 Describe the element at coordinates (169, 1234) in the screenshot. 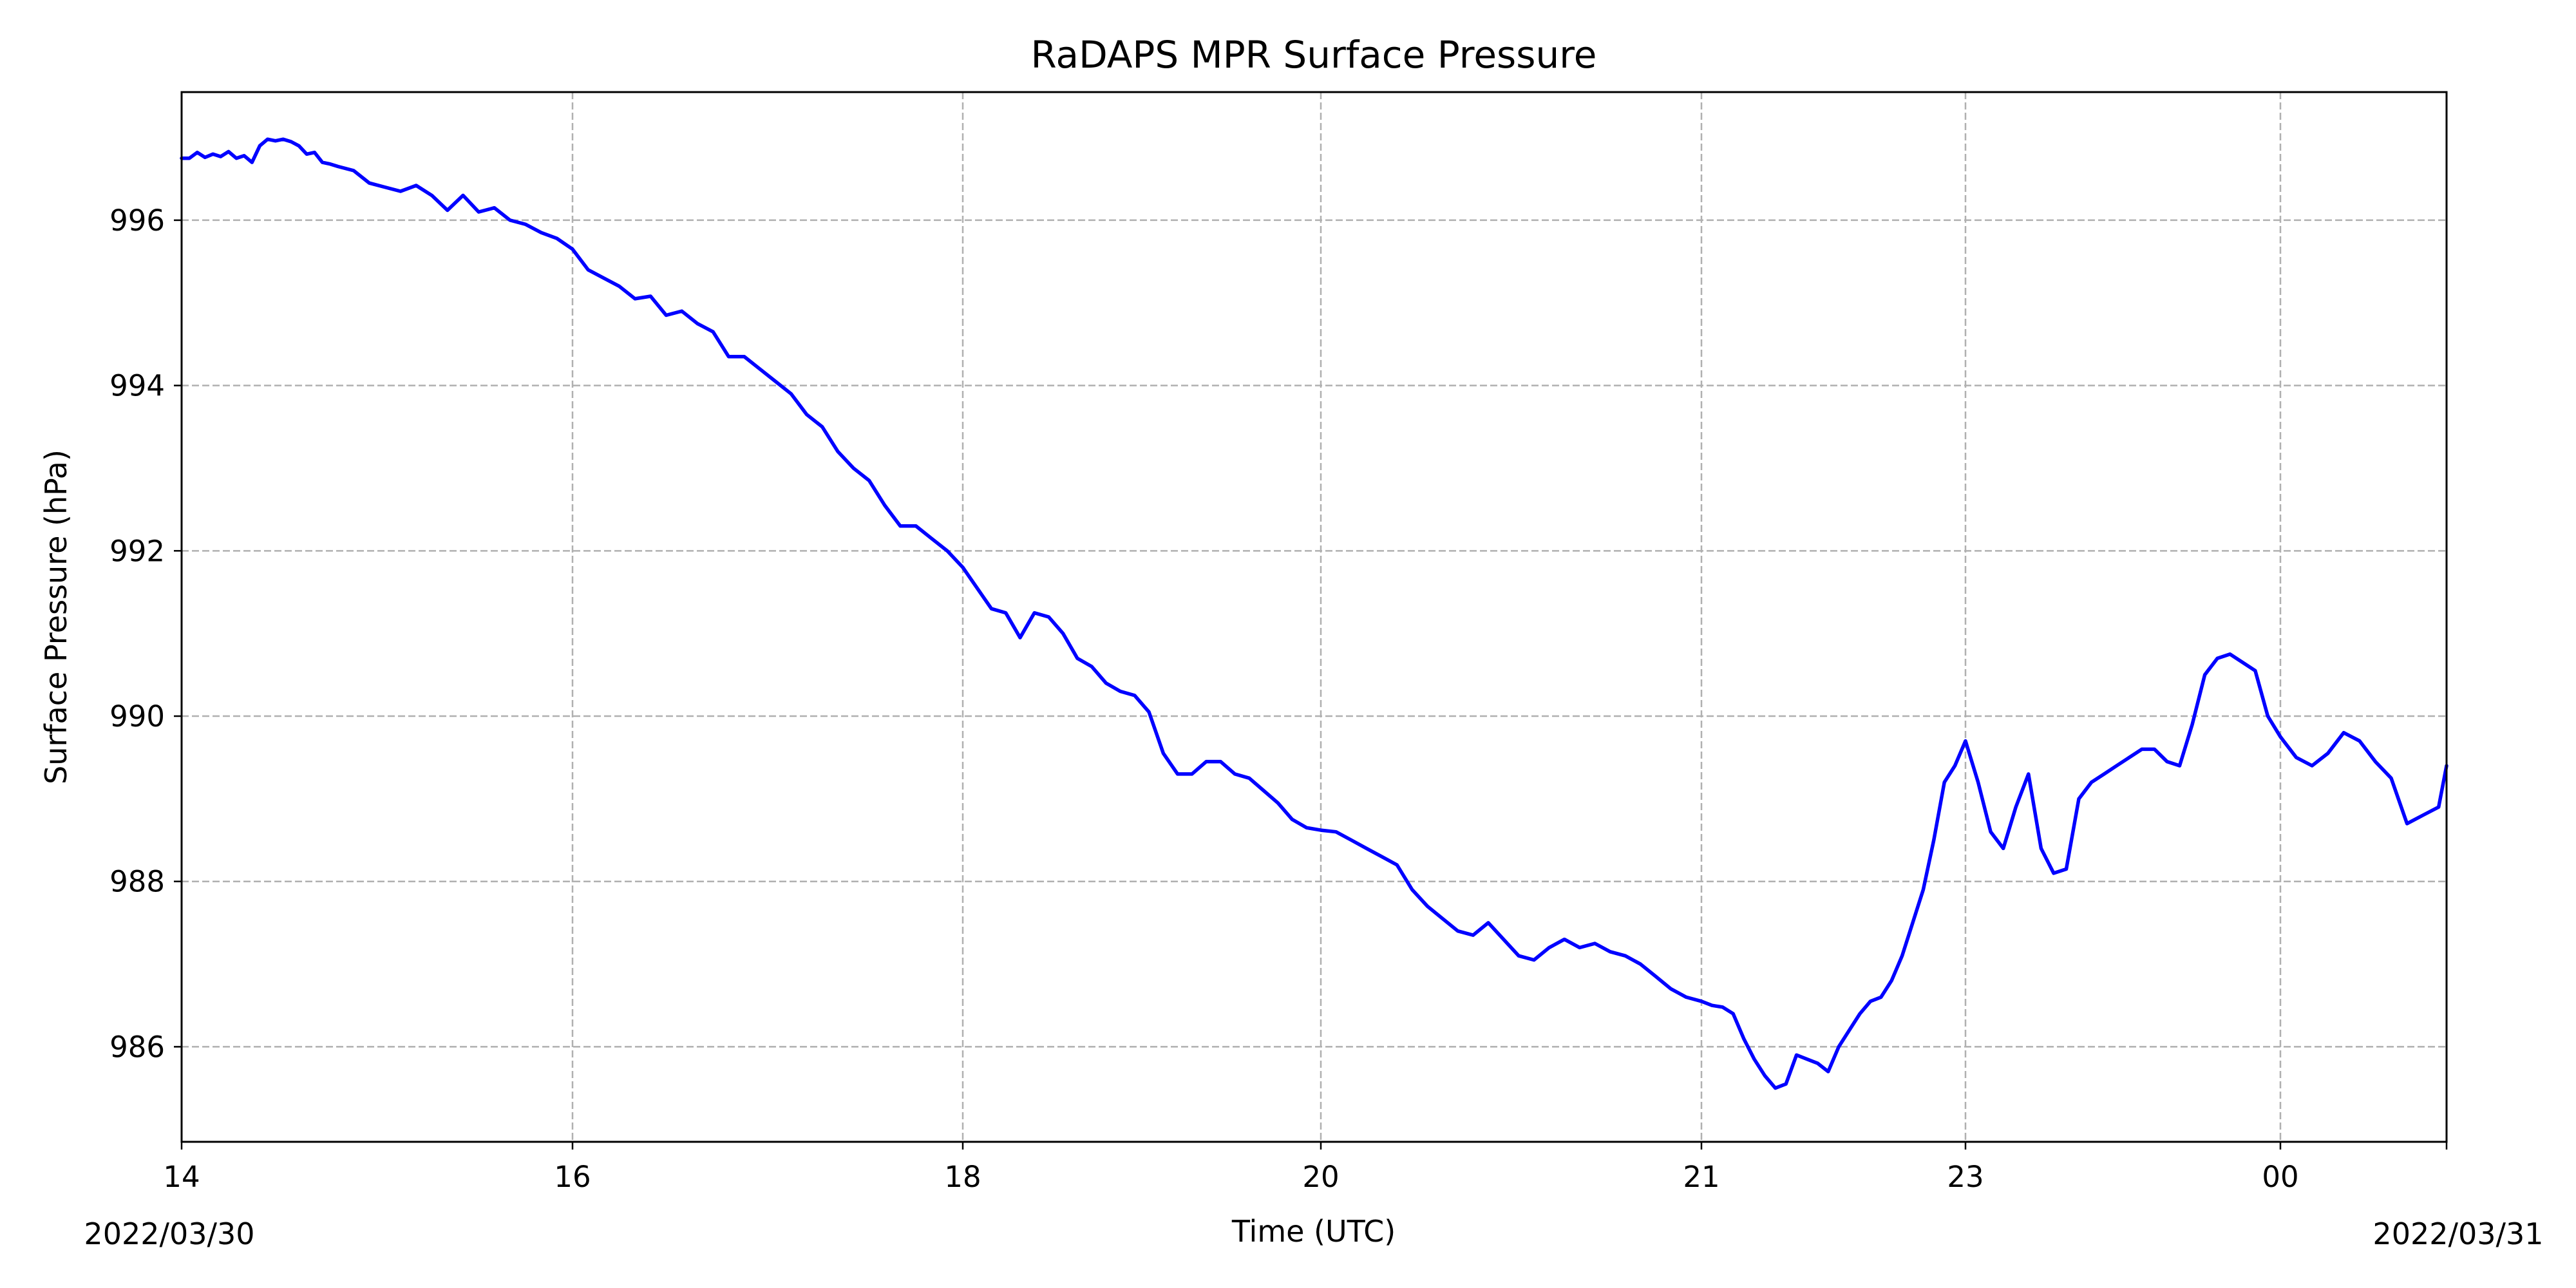

I see `x-start-date-label: 2022/03/30` at that location.